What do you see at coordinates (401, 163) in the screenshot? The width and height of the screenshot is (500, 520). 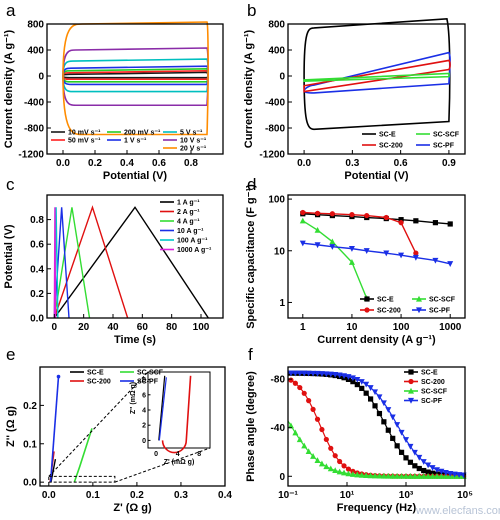 I see `x-tick-label: 0.6` at bounding box center [401, 163].